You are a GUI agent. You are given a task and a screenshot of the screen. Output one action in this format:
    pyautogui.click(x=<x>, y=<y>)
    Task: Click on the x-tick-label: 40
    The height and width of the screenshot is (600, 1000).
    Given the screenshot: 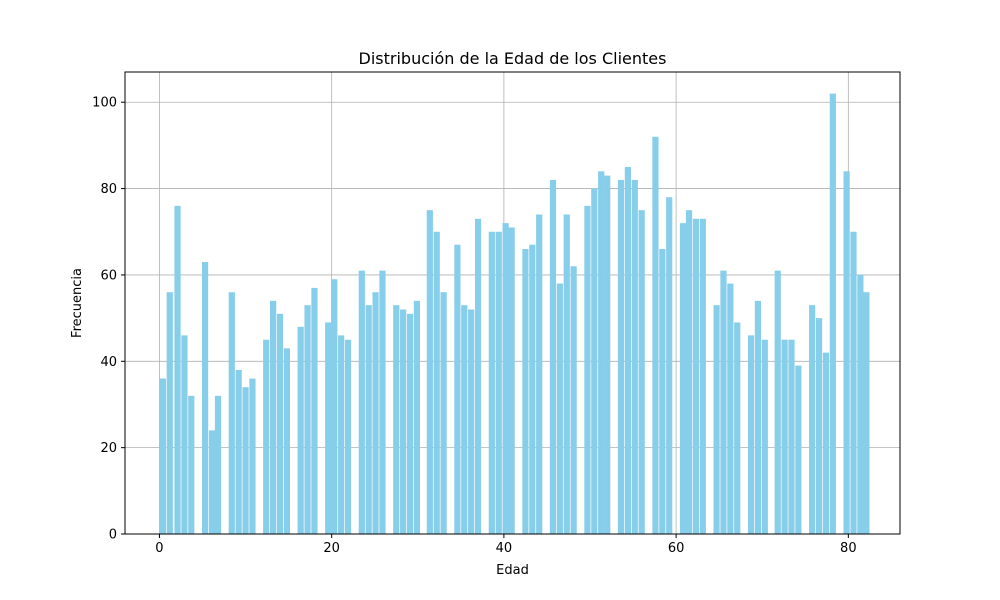 What is the action you would take?
    pyautogui.click(x=504, y=548)
    